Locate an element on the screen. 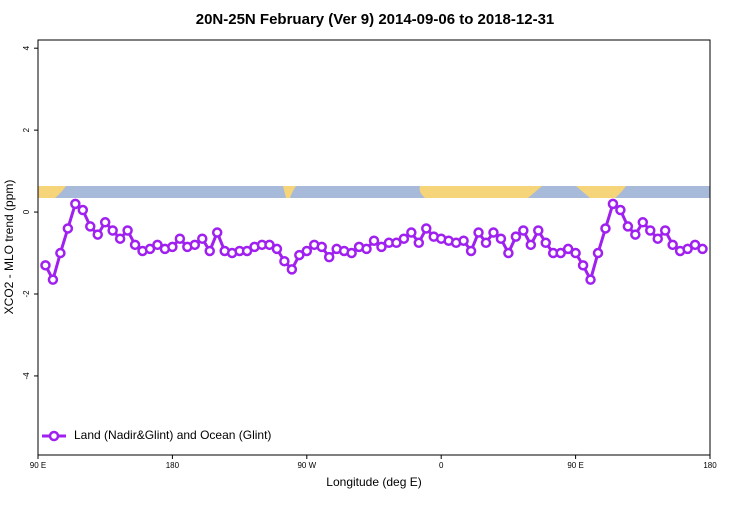 The image size is (750, 505). legend-marker is located at coordinates (54, 436).